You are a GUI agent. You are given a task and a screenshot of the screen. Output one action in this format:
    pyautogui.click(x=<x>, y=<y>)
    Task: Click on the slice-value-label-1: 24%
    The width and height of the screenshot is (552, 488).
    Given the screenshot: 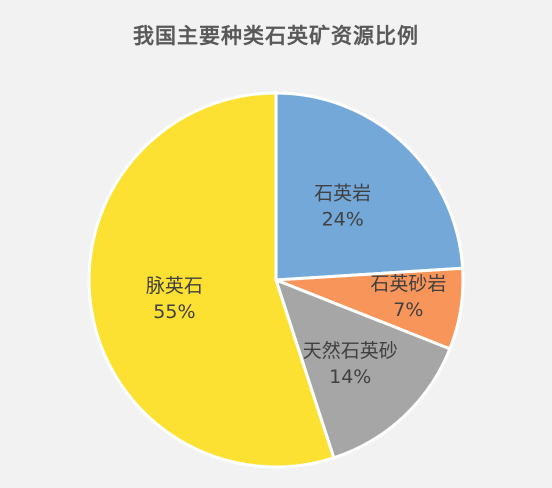 What is the action you would take?
    pyautogui.click(x=343, y=220)
    